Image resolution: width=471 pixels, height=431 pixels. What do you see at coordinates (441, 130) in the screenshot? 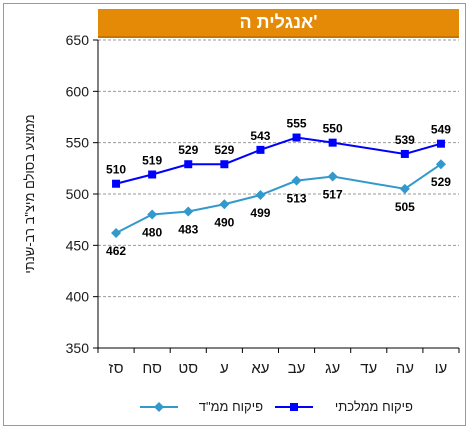
I see `data-label: 549` at bounding box center [441, 130].